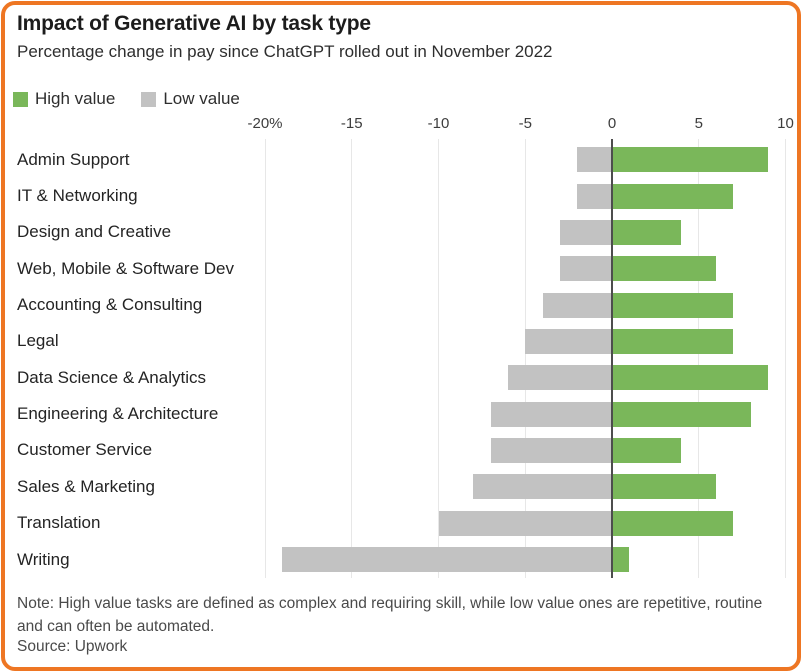 This screenshot has width=802, height=672. I want to click on legend-item-low-value: Low value, so click(190, 99).